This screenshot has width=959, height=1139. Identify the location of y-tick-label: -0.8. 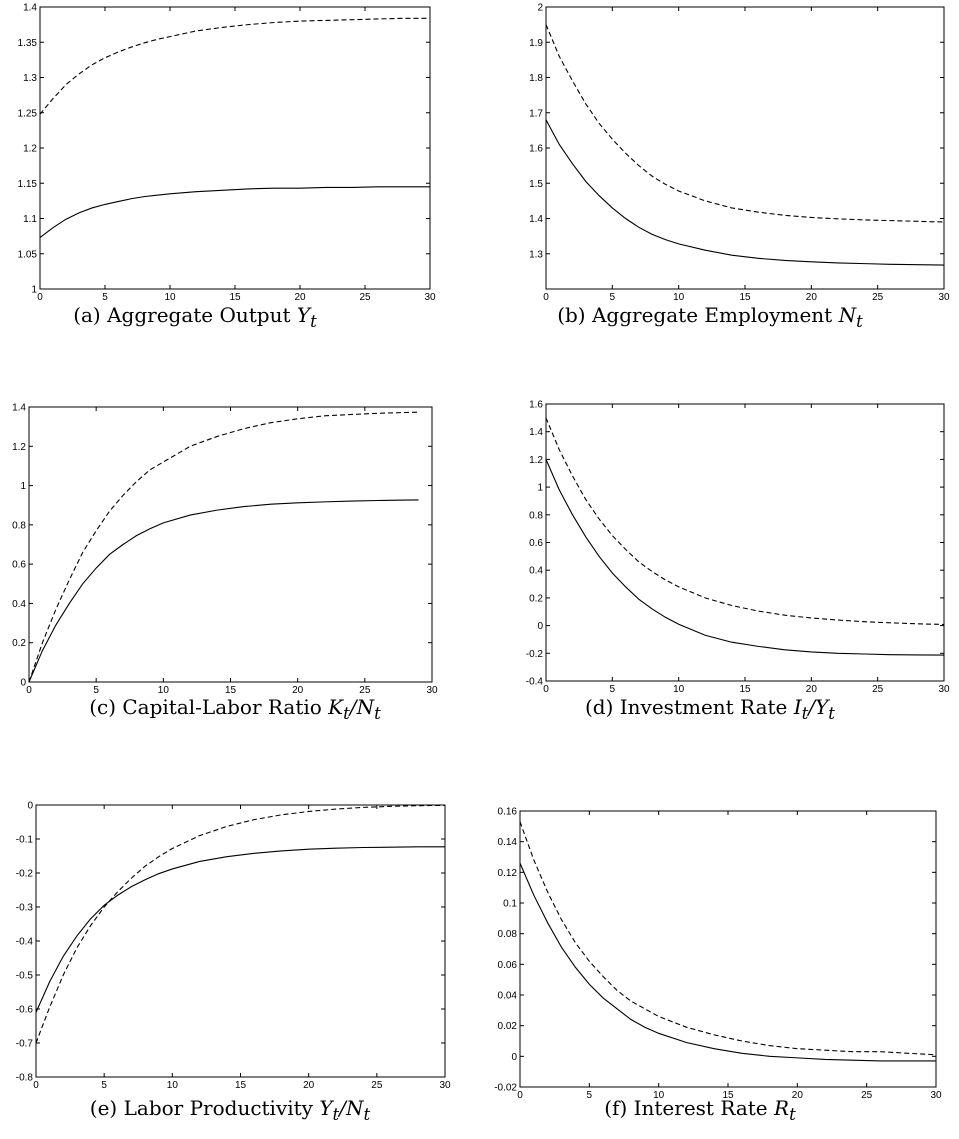
(25, 1078).